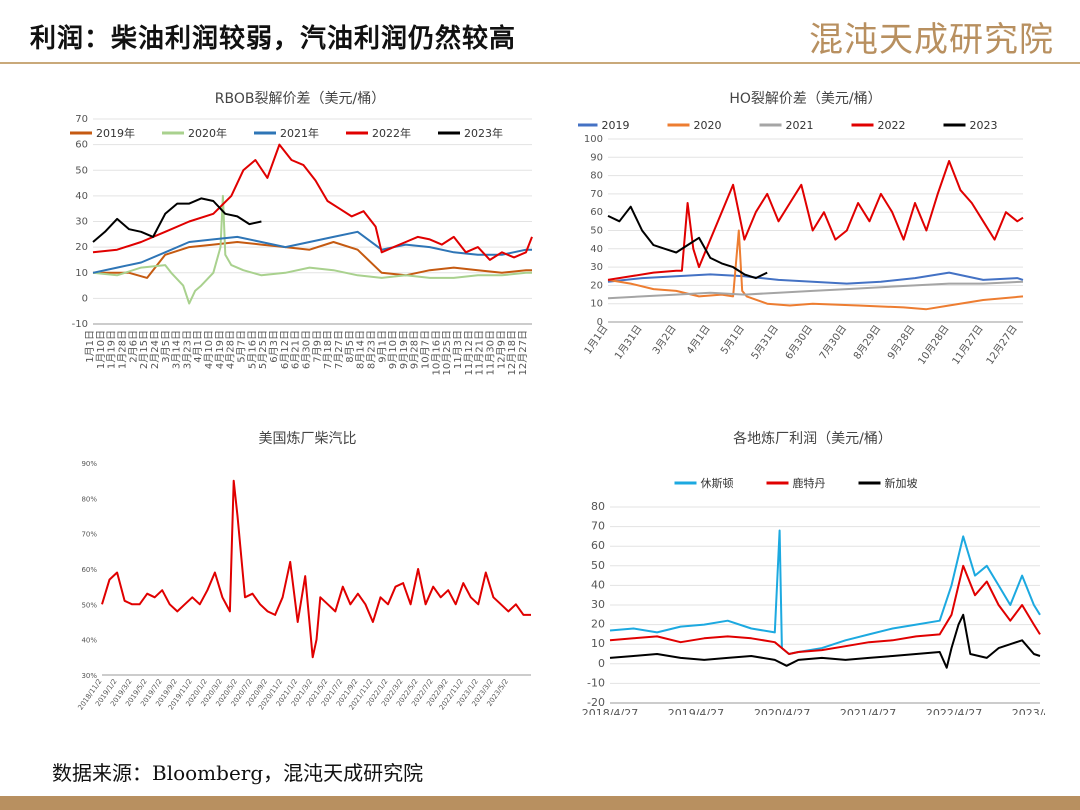 The width and height of the screenshot is (1080, 810). What do you see at coordinates (144, 349) in the screenshot?
I see `chart-0-xtick-label: 2月15日` at bounding box center [144, 349].